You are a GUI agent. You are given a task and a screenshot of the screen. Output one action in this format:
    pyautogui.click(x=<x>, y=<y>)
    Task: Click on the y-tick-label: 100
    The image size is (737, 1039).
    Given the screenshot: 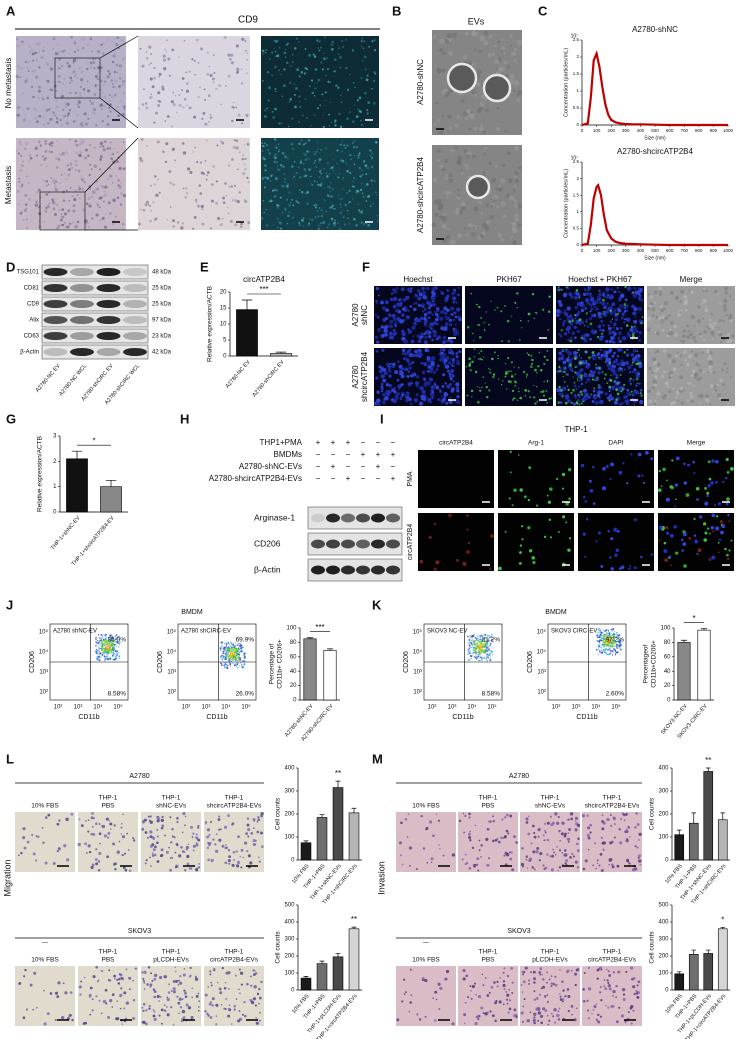 What is the action you would take?
    pyautogui.click(x=663, y=838)
    